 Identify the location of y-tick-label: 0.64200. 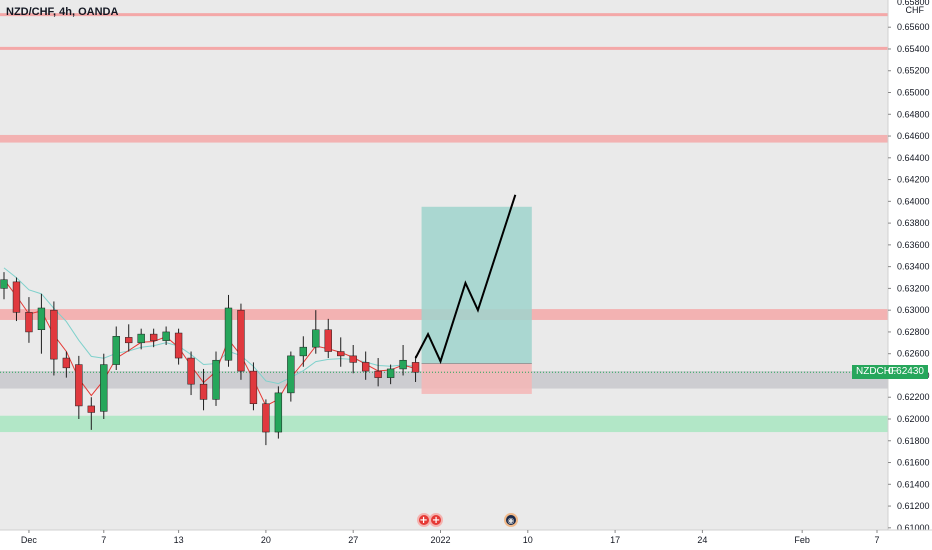
(913, 180).